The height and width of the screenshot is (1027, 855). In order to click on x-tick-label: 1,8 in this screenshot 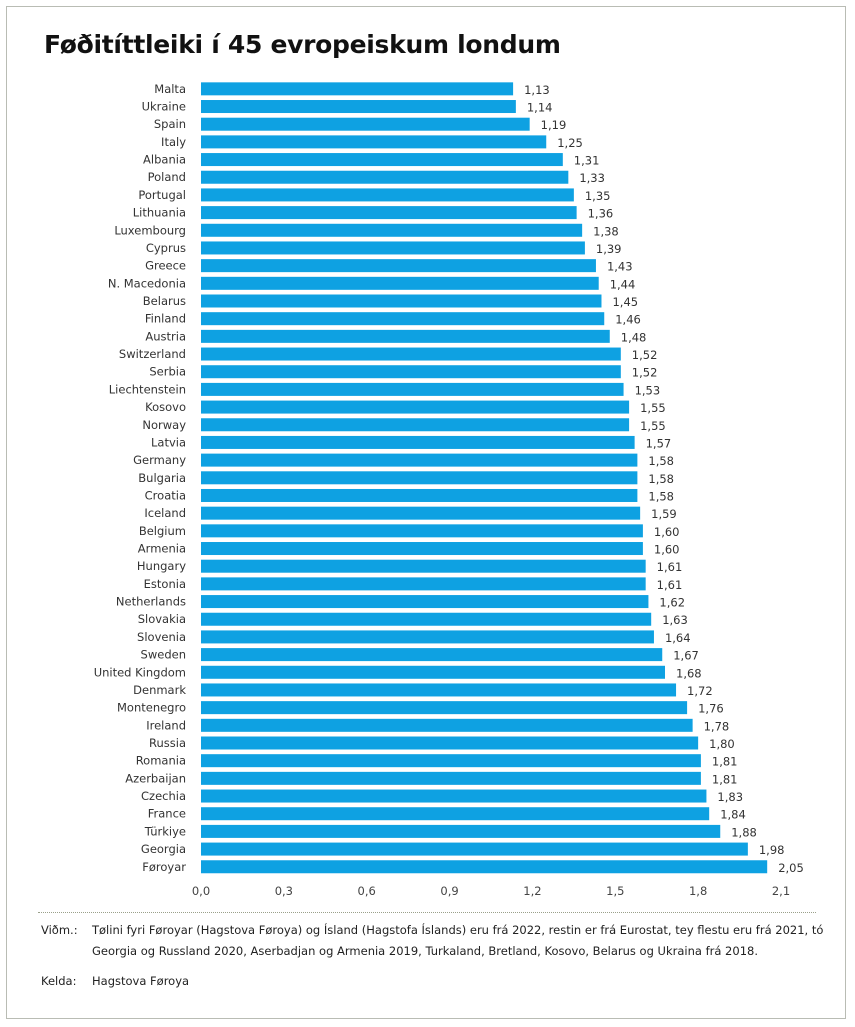, I will do `click(698, 891)`.